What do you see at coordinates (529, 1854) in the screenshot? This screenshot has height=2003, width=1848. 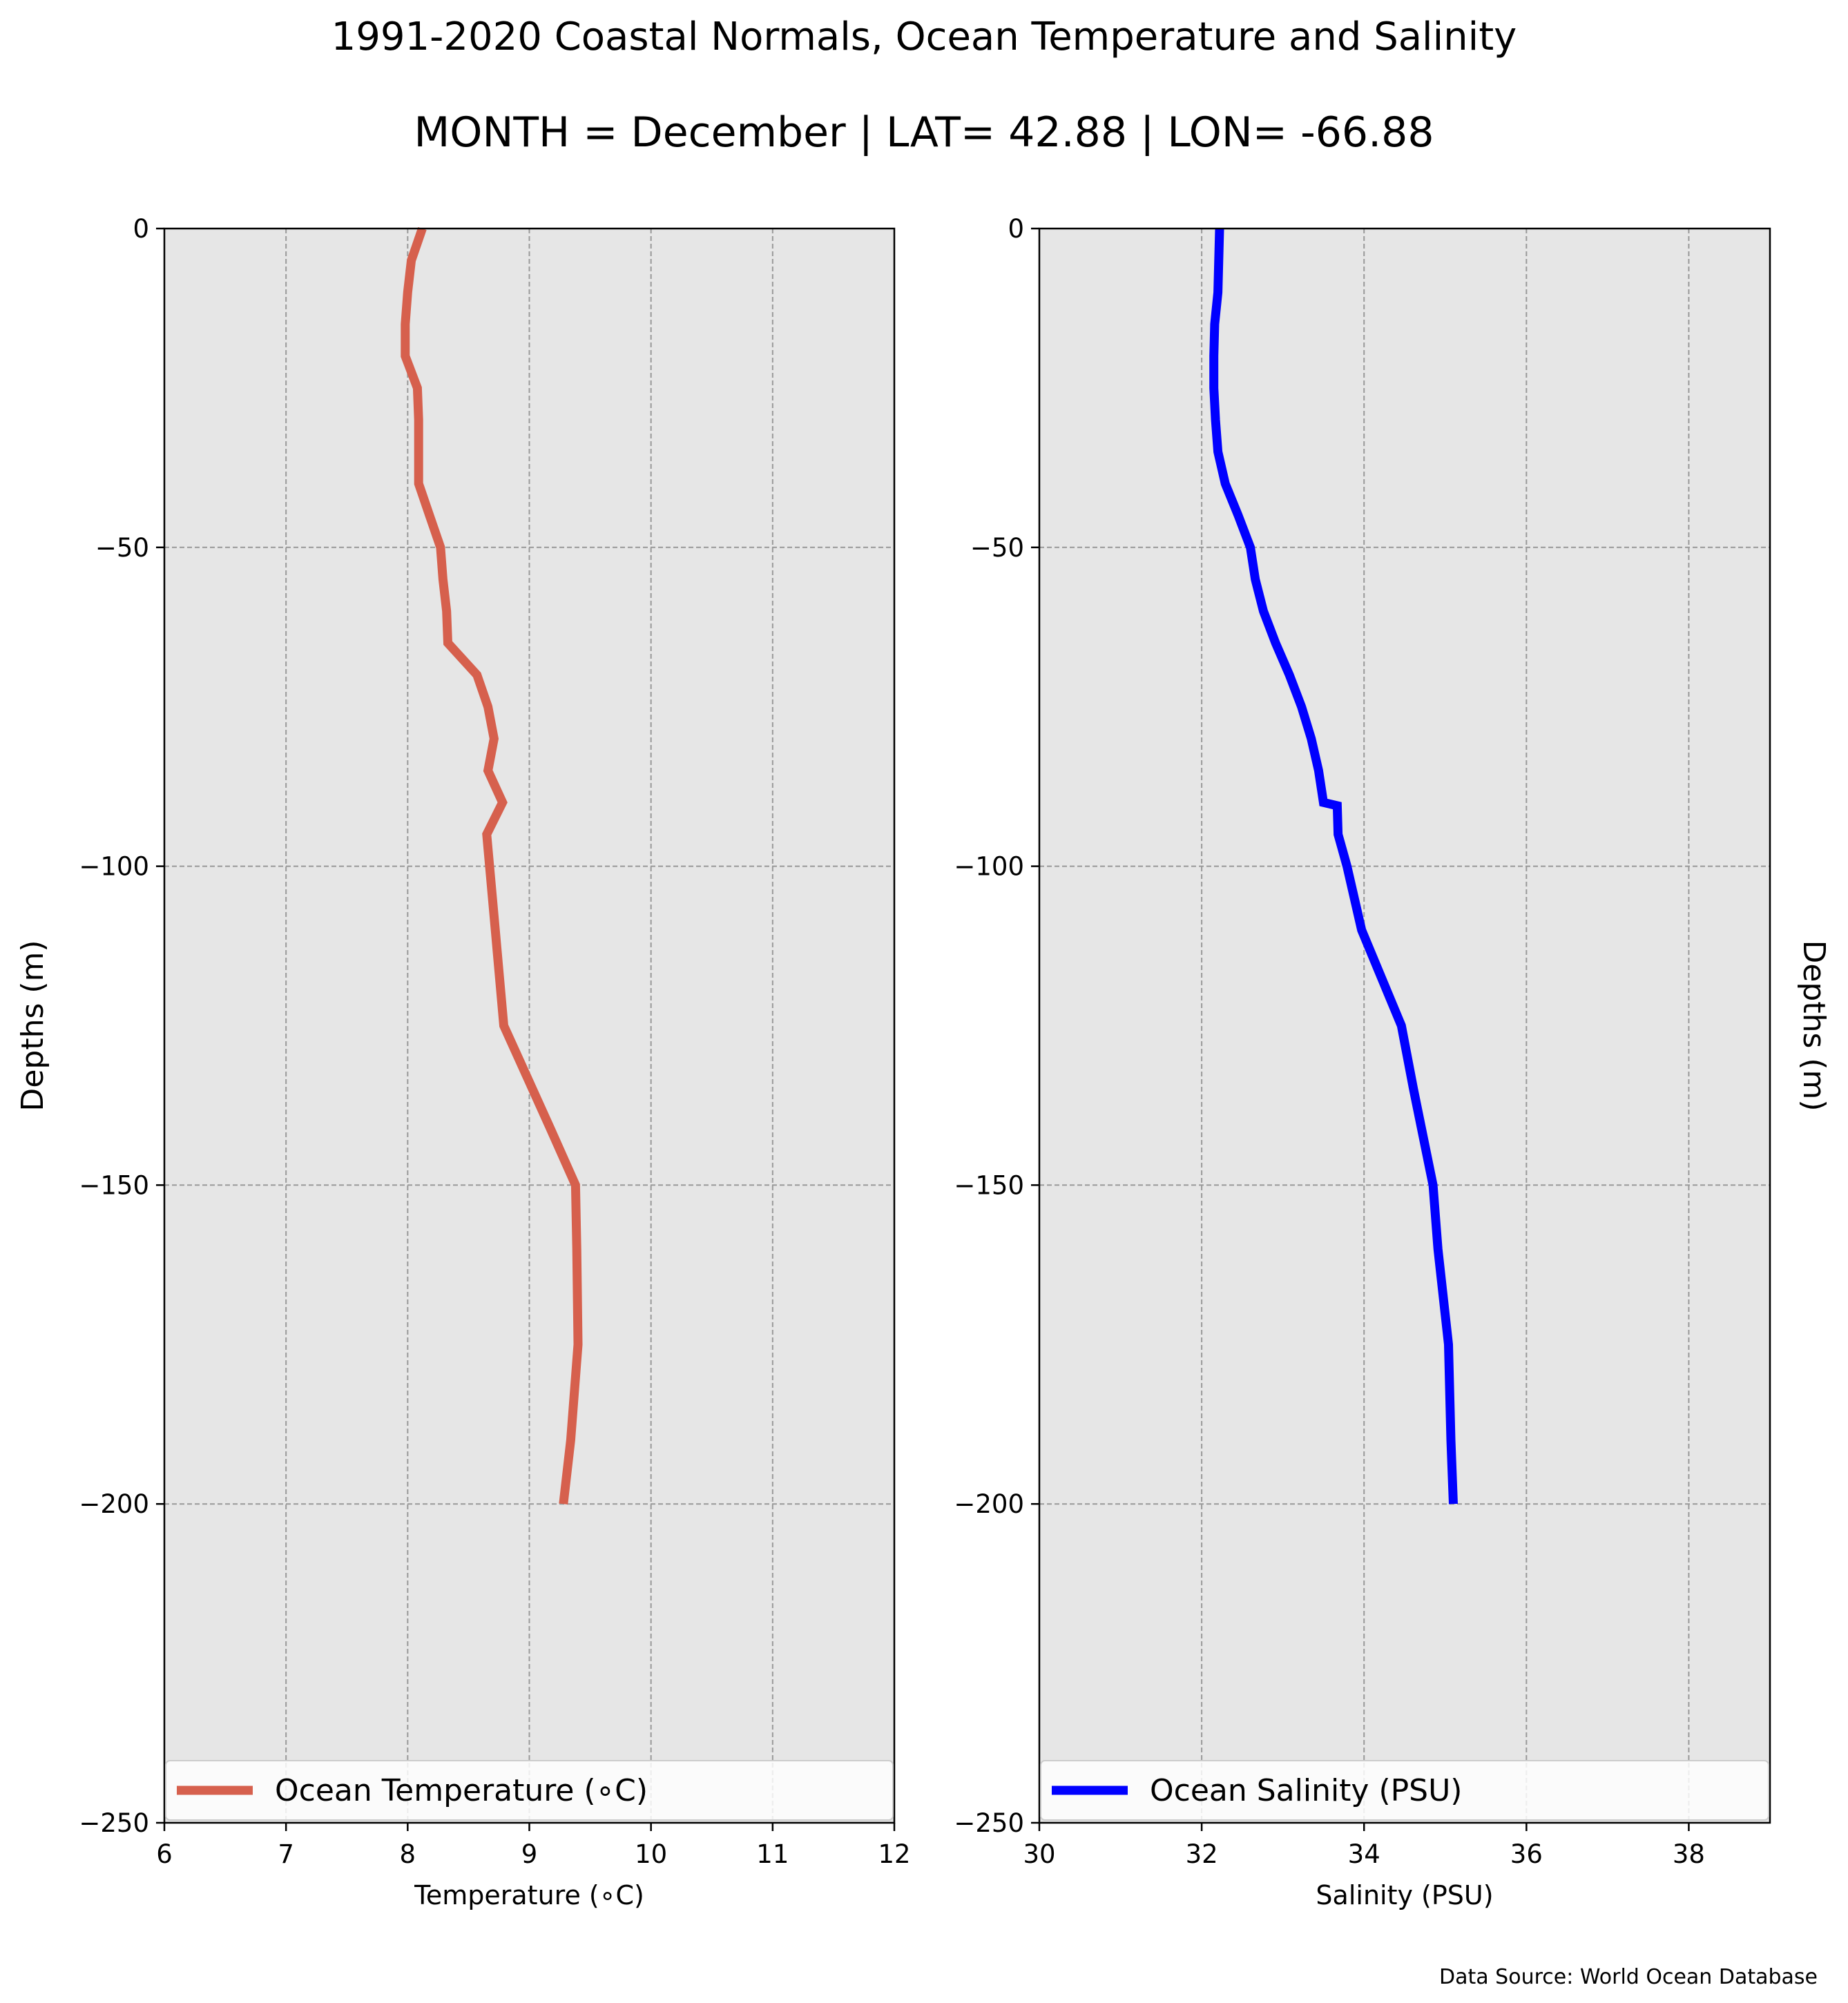 I see `x-tick-label: 9` at bounding box center [529, 1854].